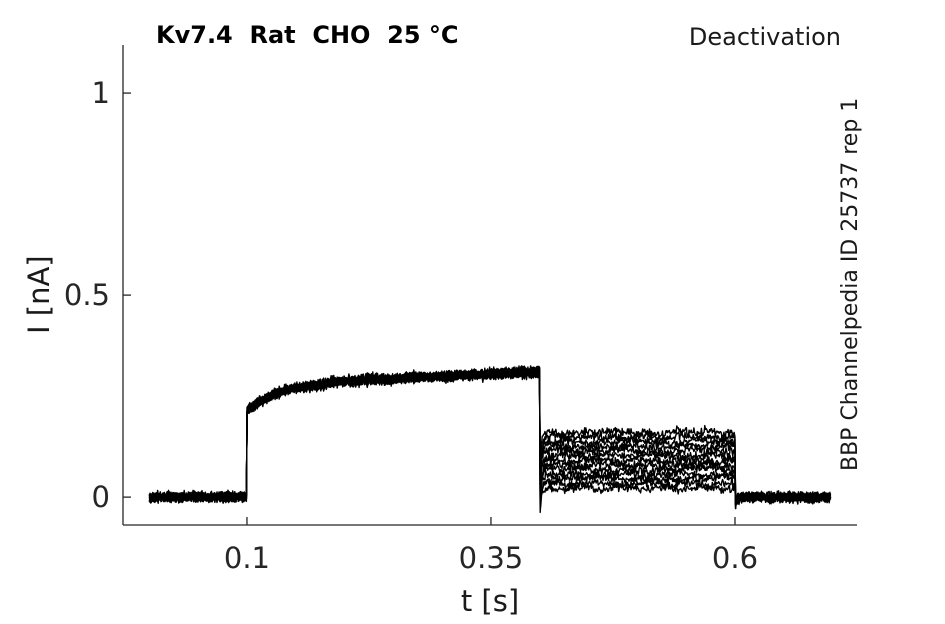 The image size is (945, 624). What do you see at coordinates (735, 558) in the screenshot?
I see `x-tick-label: 0.6` at bounding box center [735, 558].